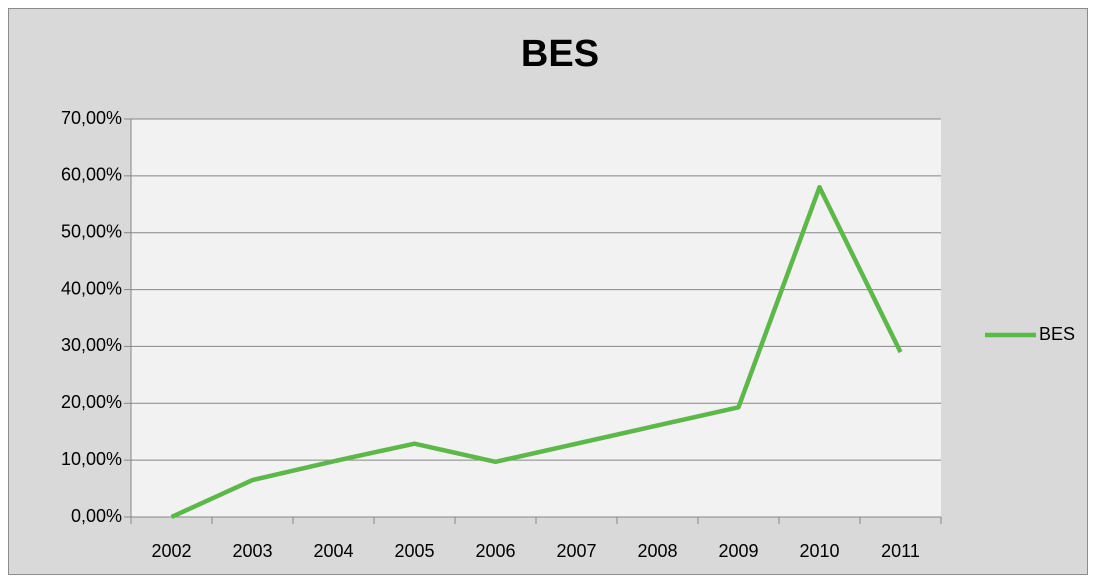  I want to click on x-tick-label: 2006, so click(495, 551).